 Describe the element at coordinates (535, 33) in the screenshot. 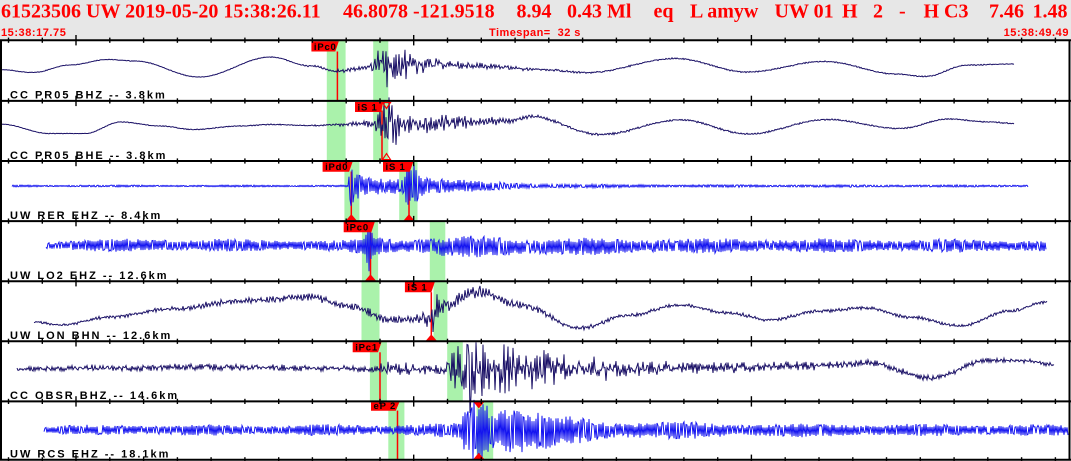

I see `svg-text: Timespan= 32 s` at that location.